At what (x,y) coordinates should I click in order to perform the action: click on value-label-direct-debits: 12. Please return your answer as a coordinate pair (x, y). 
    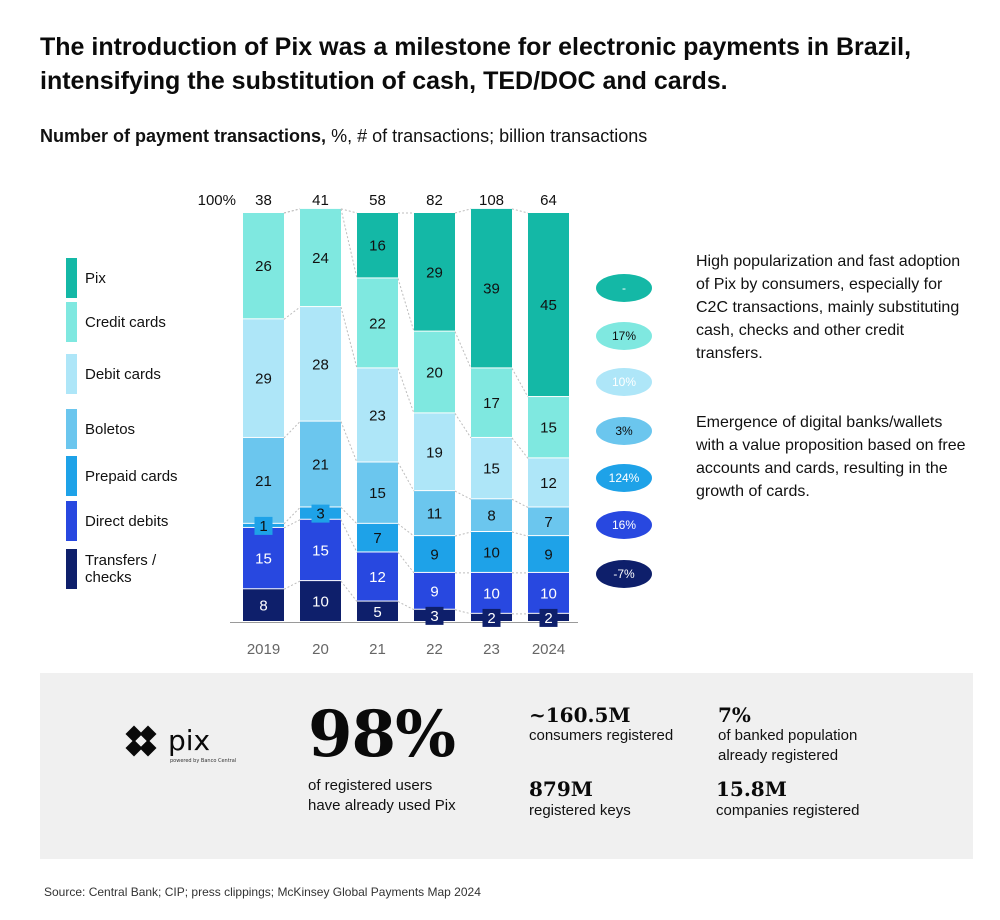
    Looking at the image, I should click on (377, 577).